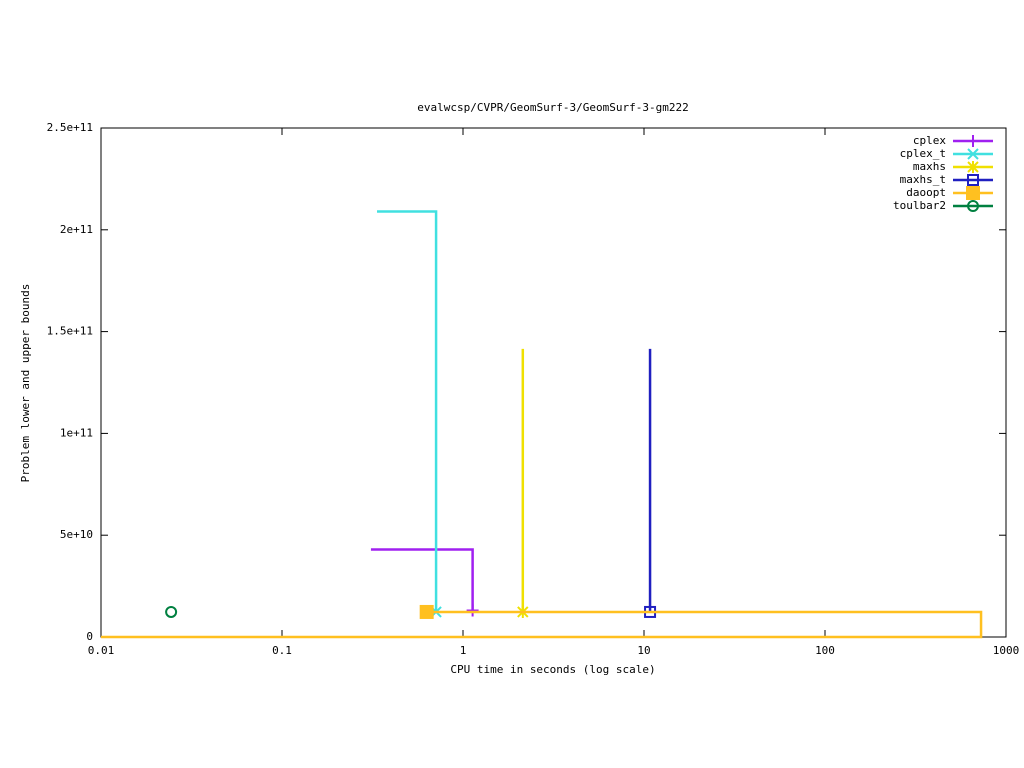 The height and width of the screenshot is (768, 1024). Describe the element at coordinates (76, 534) in the screenshot. I see `y-tick-label: 5e+10` at that location.